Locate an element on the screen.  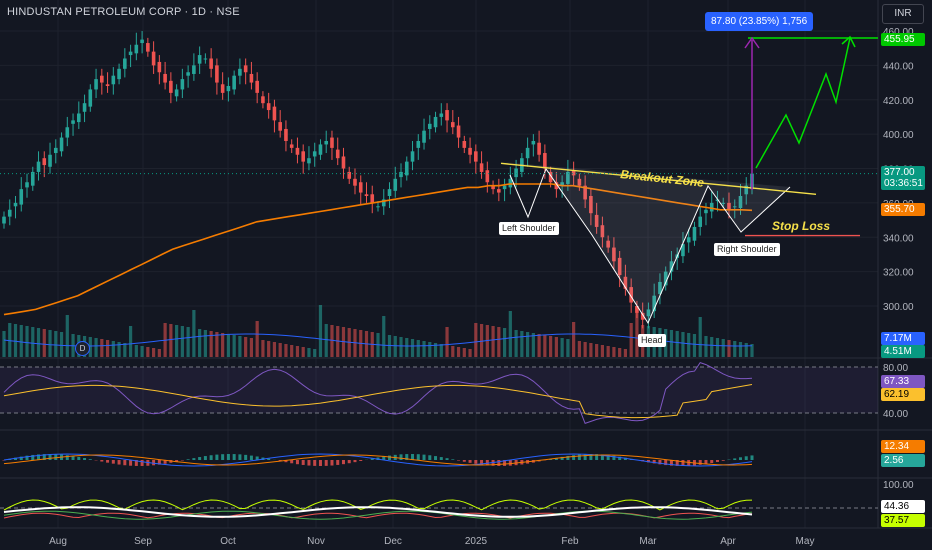
projected-path is located at coordinates (803, 103).